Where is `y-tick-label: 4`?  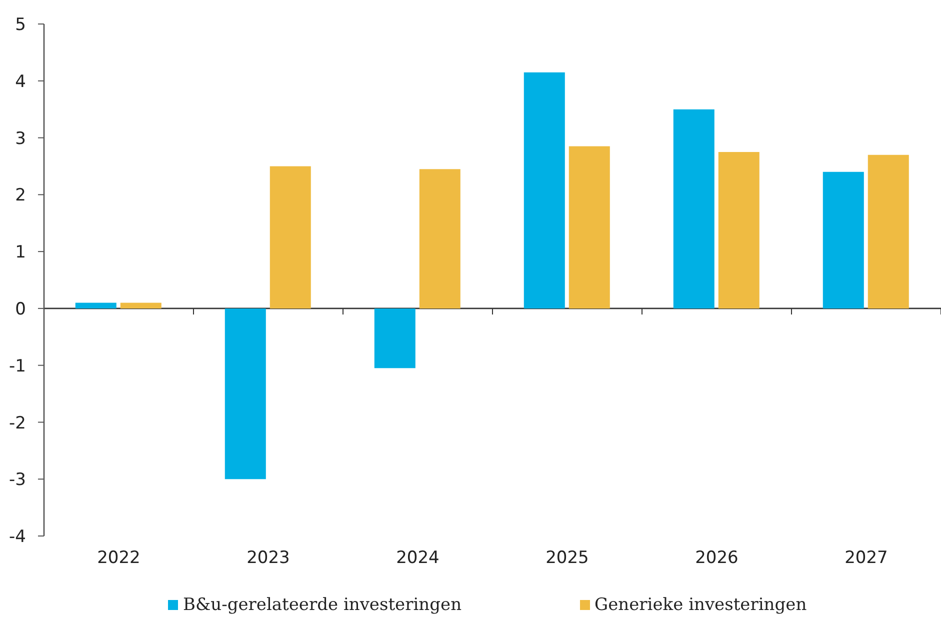
y-tick-label: 4 is located at coordinates (20, 82).